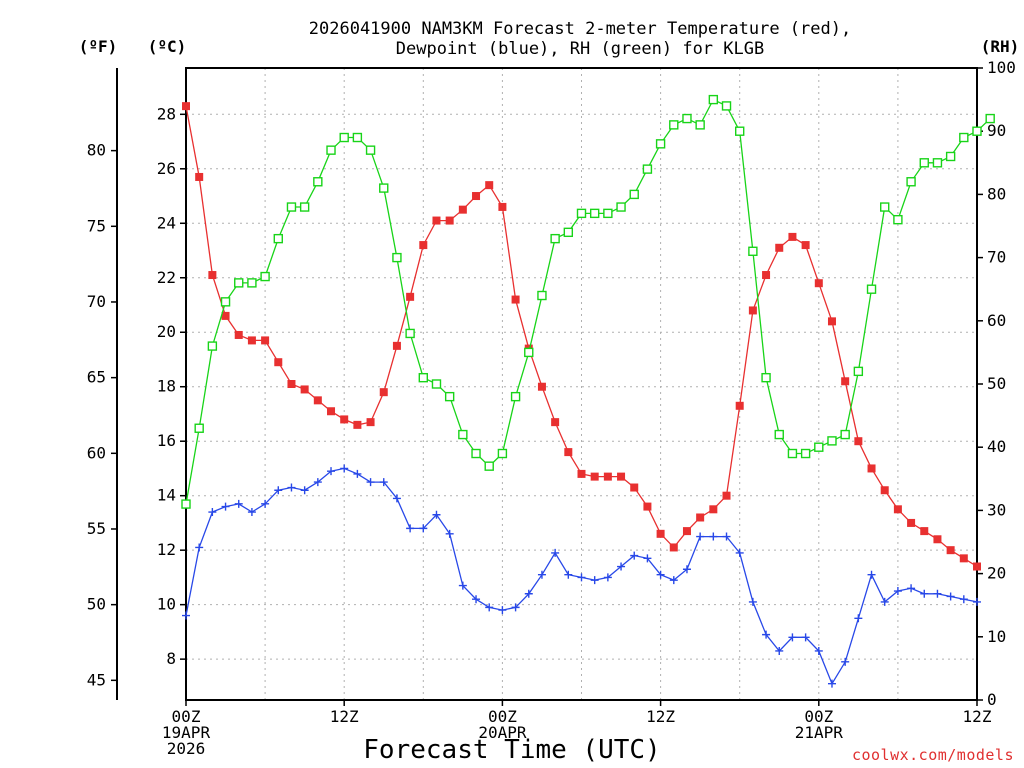 This screenshot has width=1024, height=768. What do you see at coordinates (933, 755) in the screenshot?
I see `credit-link: coolwx.com/models` at bounding box center [933, 755].